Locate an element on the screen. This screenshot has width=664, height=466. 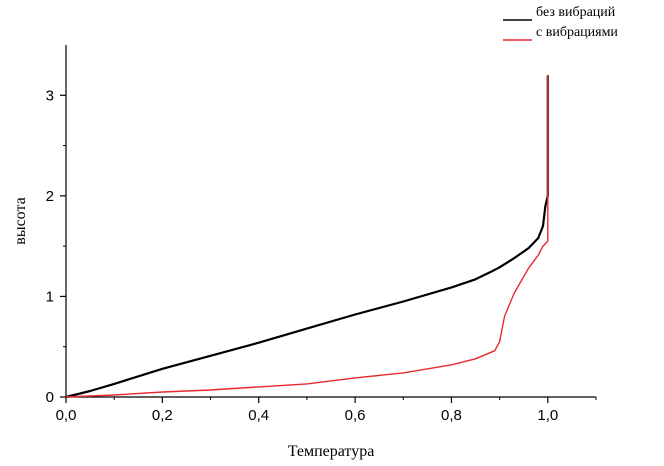
y-axis-title: высота is located at coordinates (20, 220).